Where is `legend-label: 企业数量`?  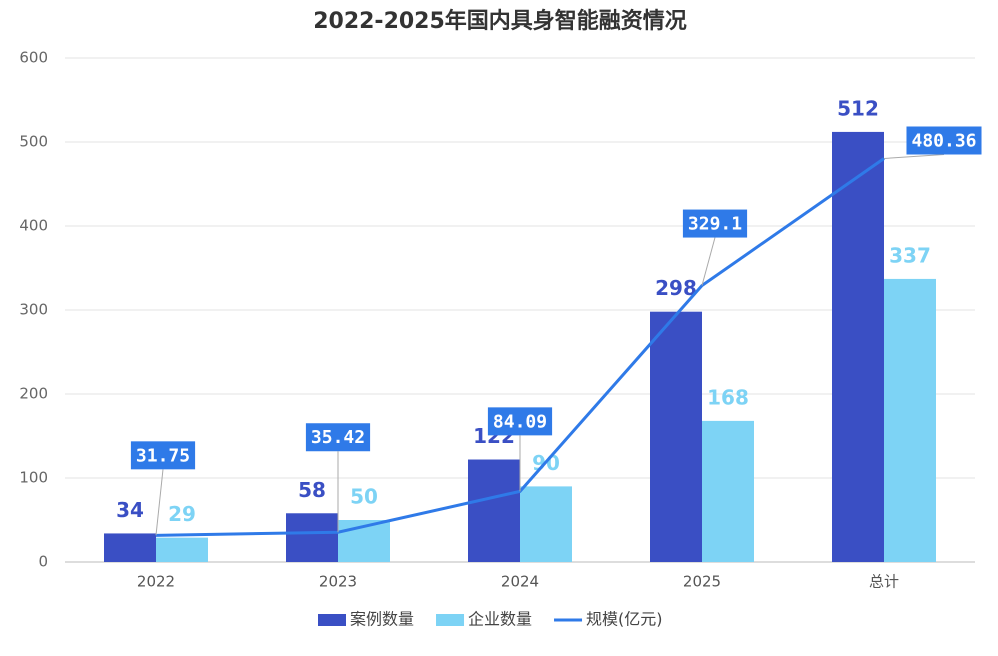
legend-label: 企业数量 is located at coordinates (500, 619).